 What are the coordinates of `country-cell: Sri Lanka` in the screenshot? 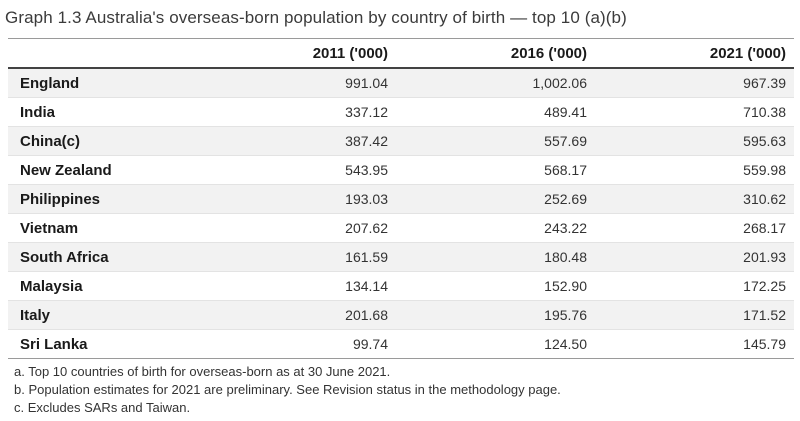 It's located at (54, 344).